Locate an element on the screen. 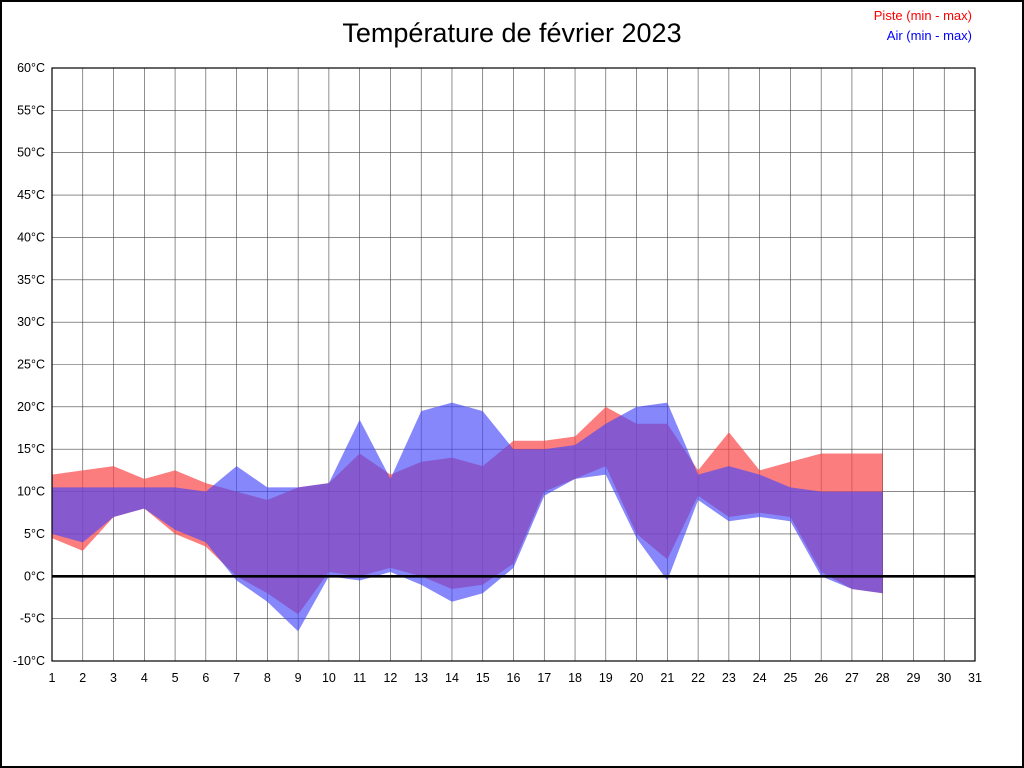  x-tick-label: 18 is located at coordinates (575, 678).